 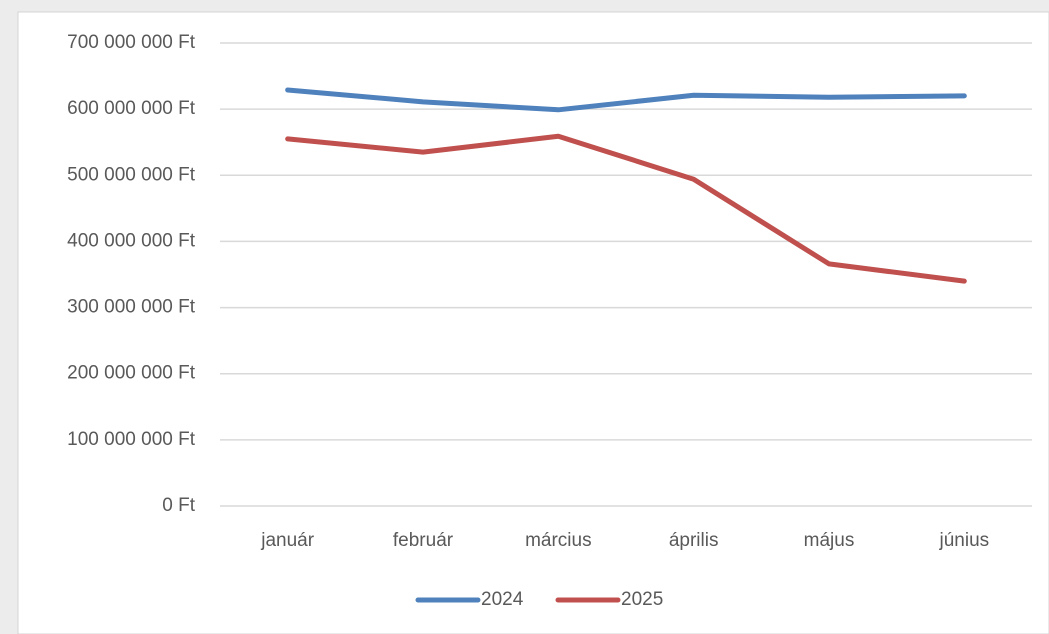 What do you see at coordinates (178, 505) in the screenshot?
I see `y-tick-label: 0 Ft` at bounding box center [178, 505].